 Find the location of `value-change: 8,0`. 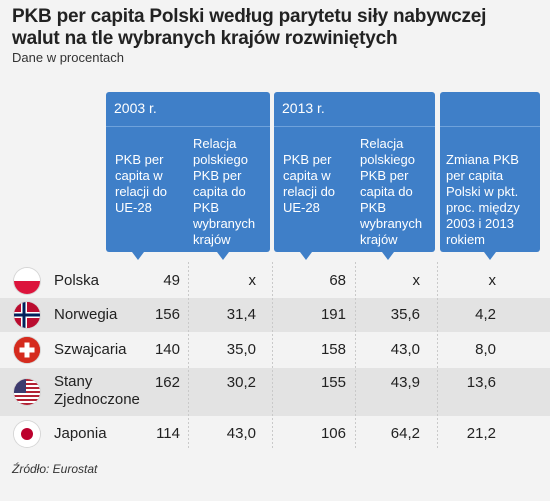

value-change: 8,0 is located at coordinates (485, 349).